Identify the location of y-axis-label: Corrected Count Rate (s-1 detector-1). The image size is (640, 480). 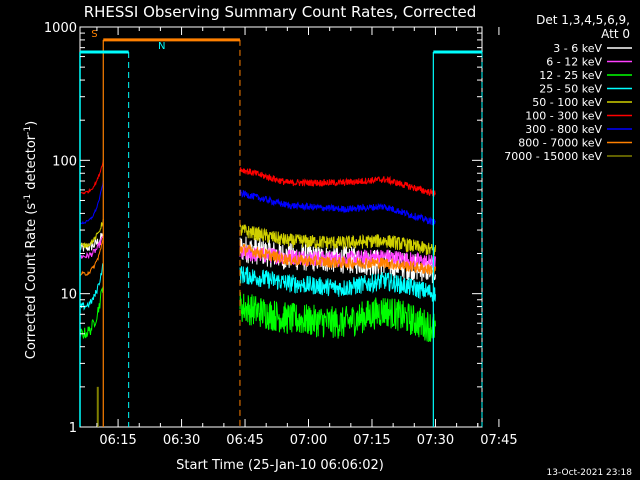
(31, 240).